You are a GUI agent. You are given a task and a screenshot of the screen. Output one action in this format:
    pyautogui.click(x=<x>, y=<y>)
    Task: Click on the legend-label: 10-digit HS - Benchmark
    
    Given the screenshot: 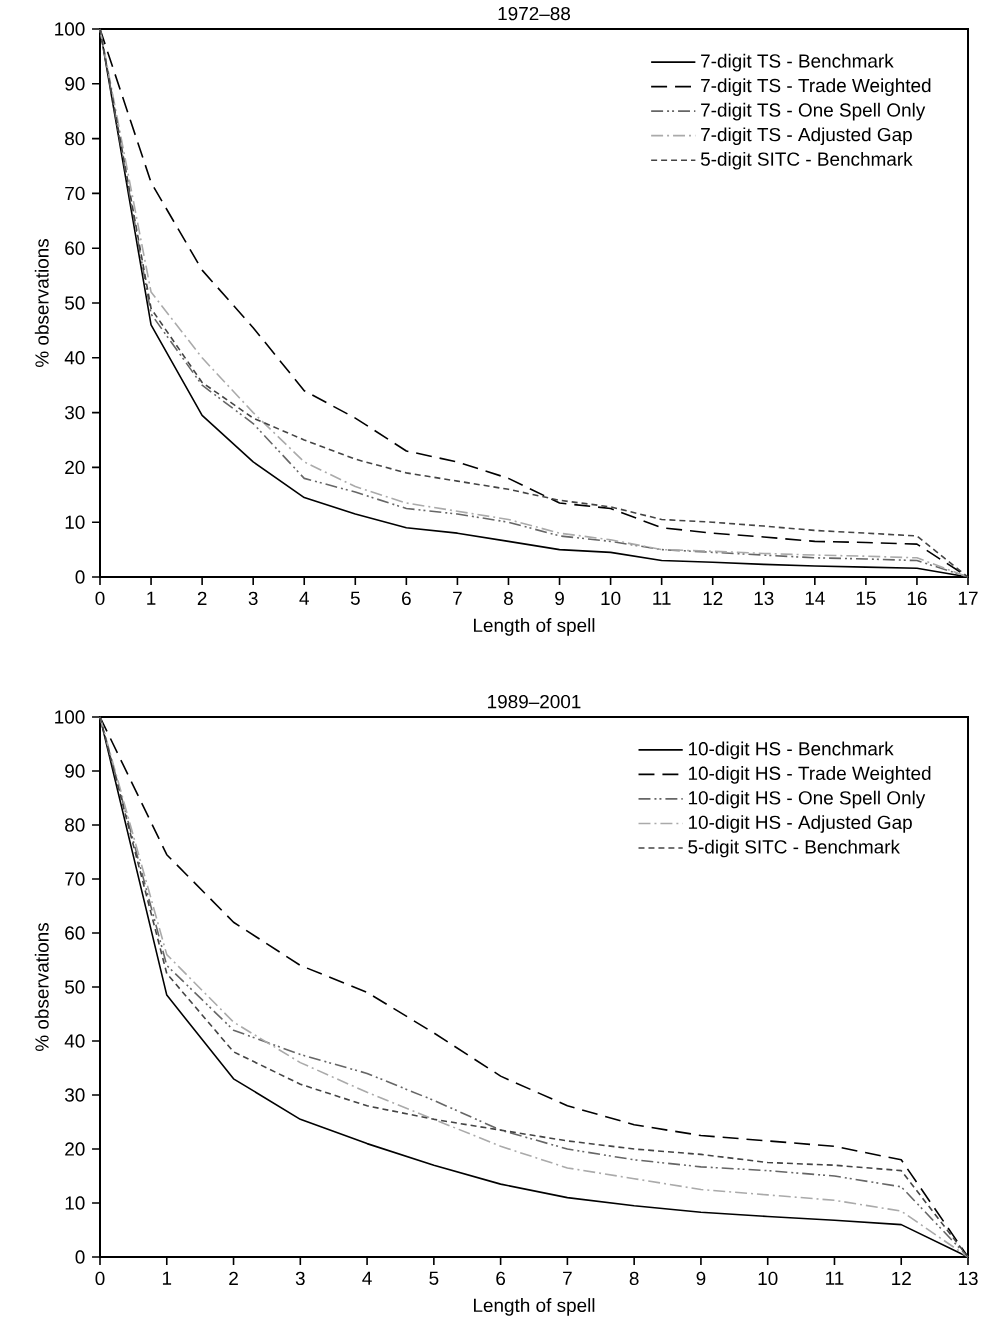 What is the action you would take?
    pyautogui.click(x=791, y=750)
    